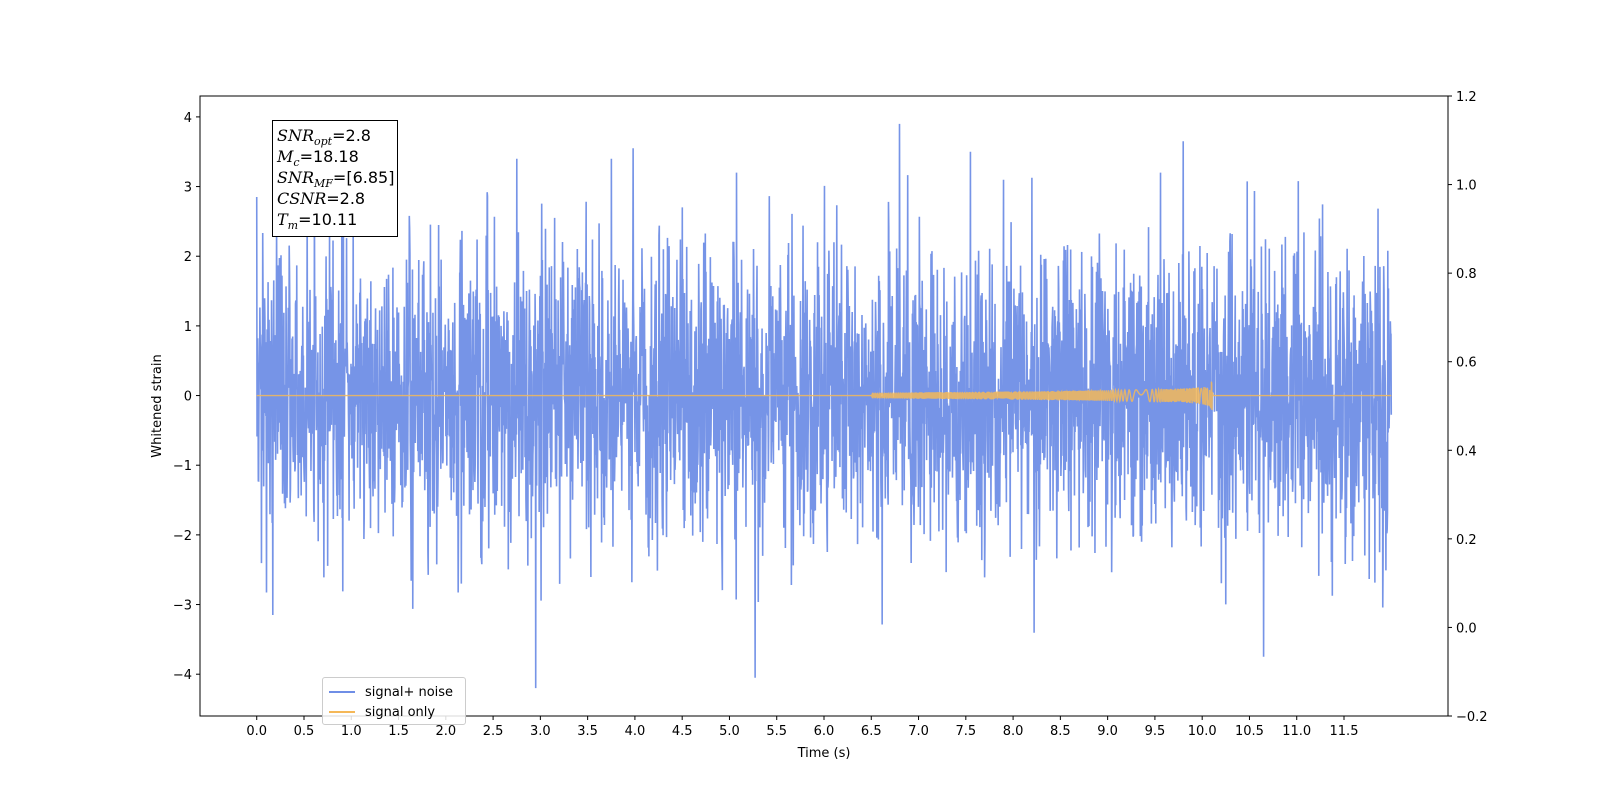 The image size is (1600, 800). Describe the element at coordinates (351, 731) in the screenshot. I see `x-tick-label: 1.0` at that location.